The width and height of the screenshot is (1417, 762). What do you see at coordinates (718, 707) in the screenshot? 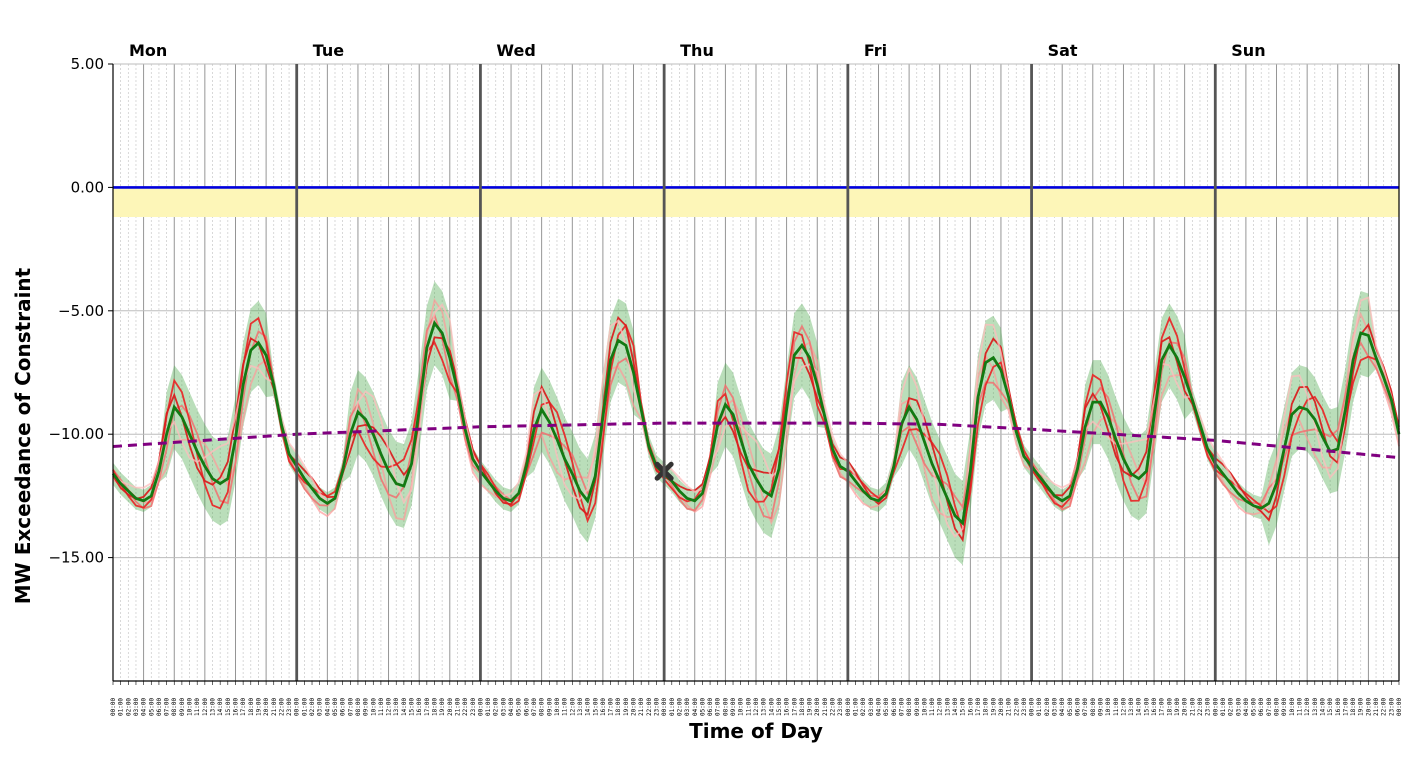
I see `x-tick-label: 07:00` at bounding box center [718, 707].